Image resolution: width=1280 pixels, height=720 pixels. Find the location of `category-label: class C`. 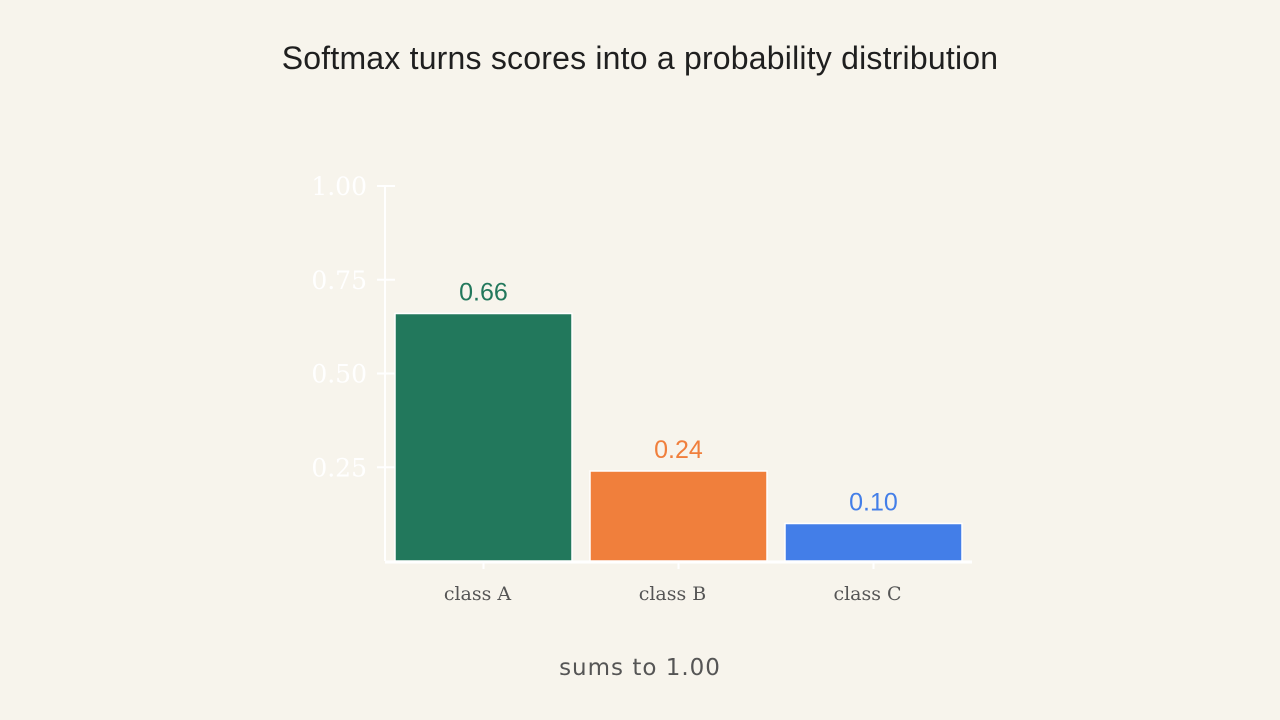

category-label: class C is located at coordinates (867, 594).